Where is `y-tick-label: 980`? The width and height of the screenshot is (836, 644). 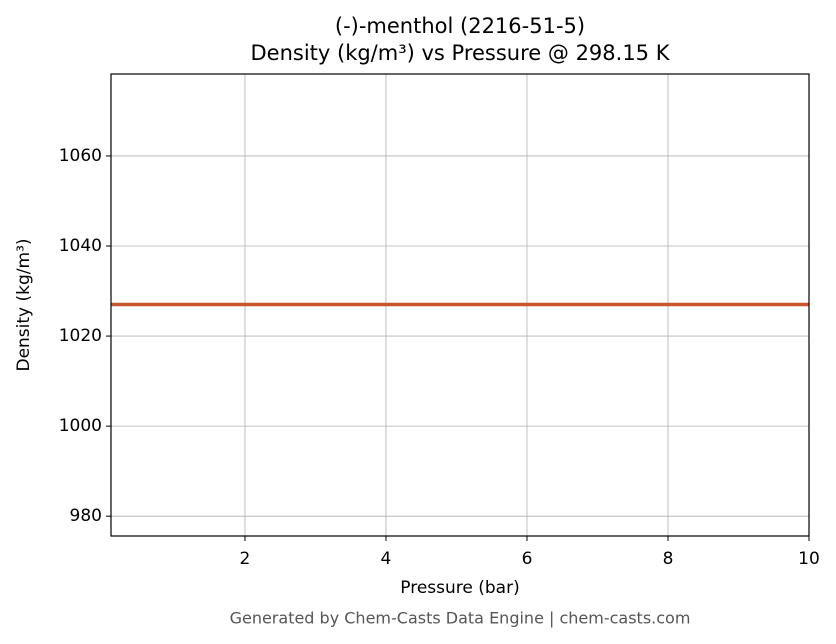 y-tick-label: 980 is located at coordinates (86, 516).